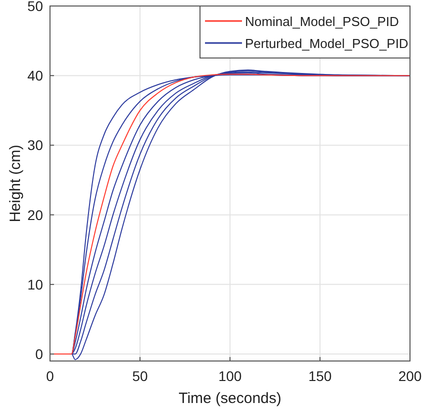 The height and width of the screenshot is (415, 423). Describe the element at coordinates (320, 376) in the screenshot. I see `x-tick-label: 150` at that location.